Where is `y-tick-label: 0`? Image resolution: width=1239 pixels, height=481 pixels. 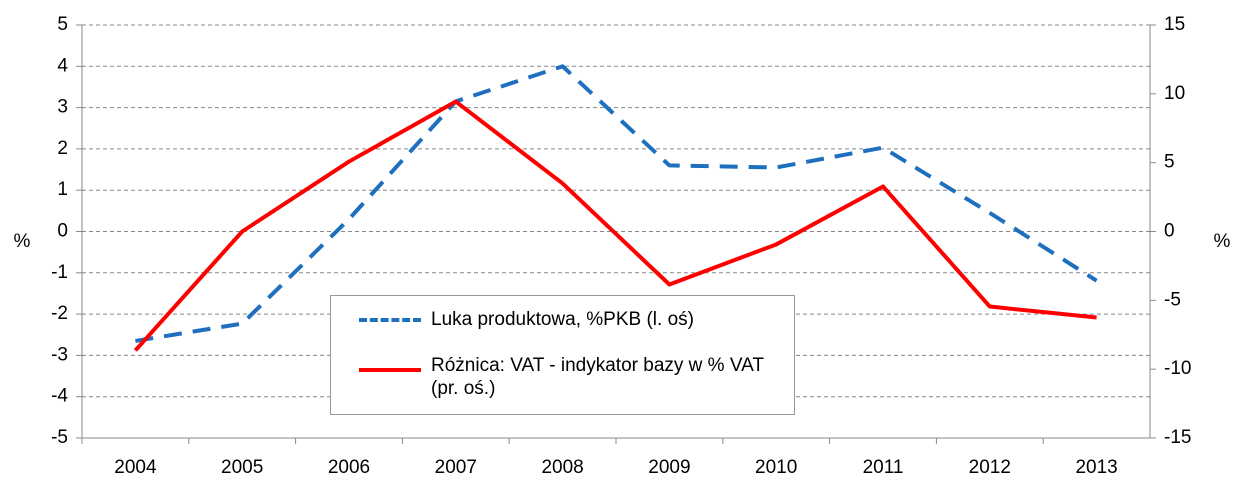
y-tick-label: 0 is located at coordinates (62, 231).